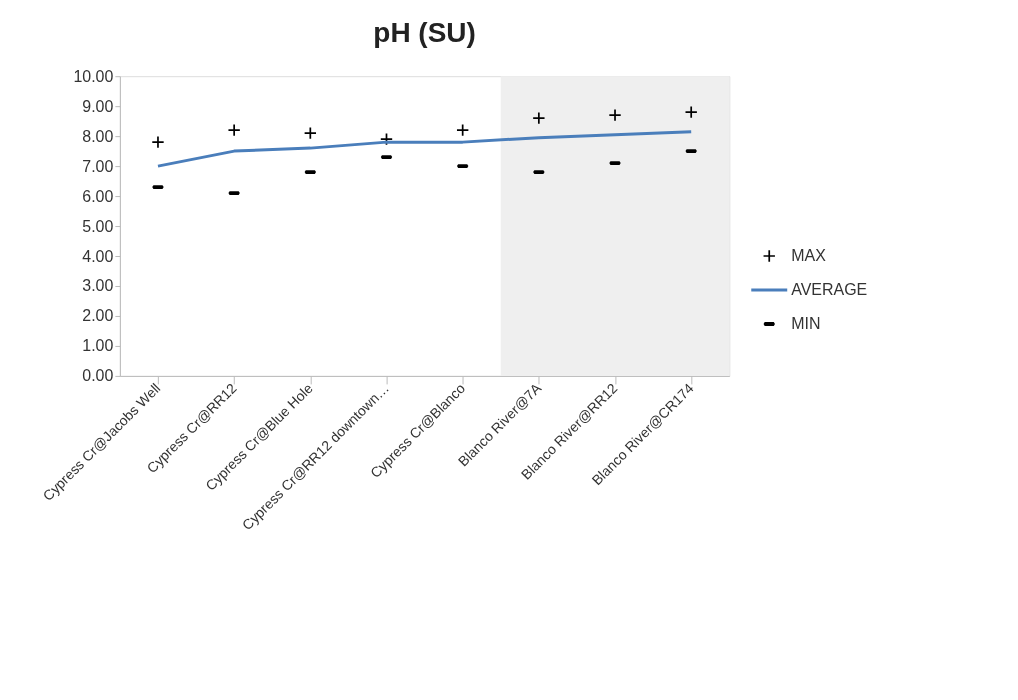 Image resolution: width=1018 pixels, height=700 pixels. I want to click on line-series, so click(424, 149).